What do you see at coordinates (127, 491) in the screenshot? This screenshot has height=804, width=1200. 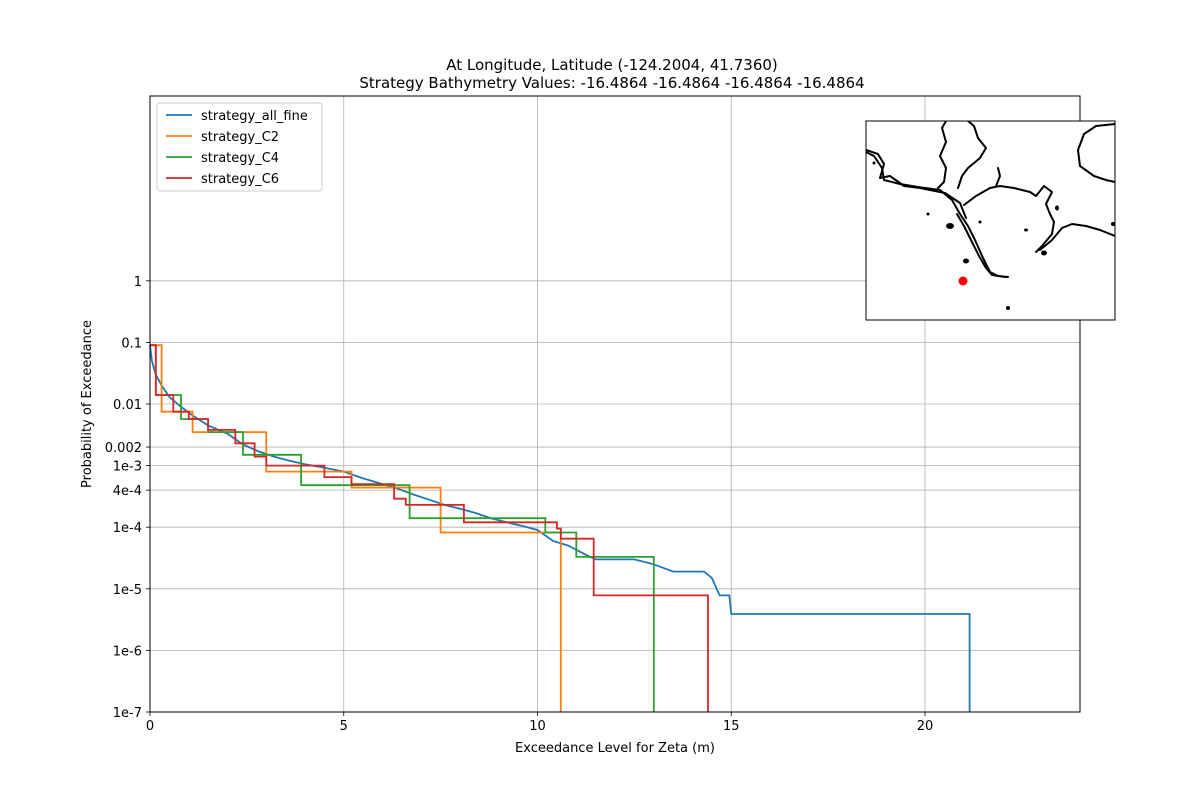 I see `y-tick-label: 4e-4` at bounding box center [127, 491].